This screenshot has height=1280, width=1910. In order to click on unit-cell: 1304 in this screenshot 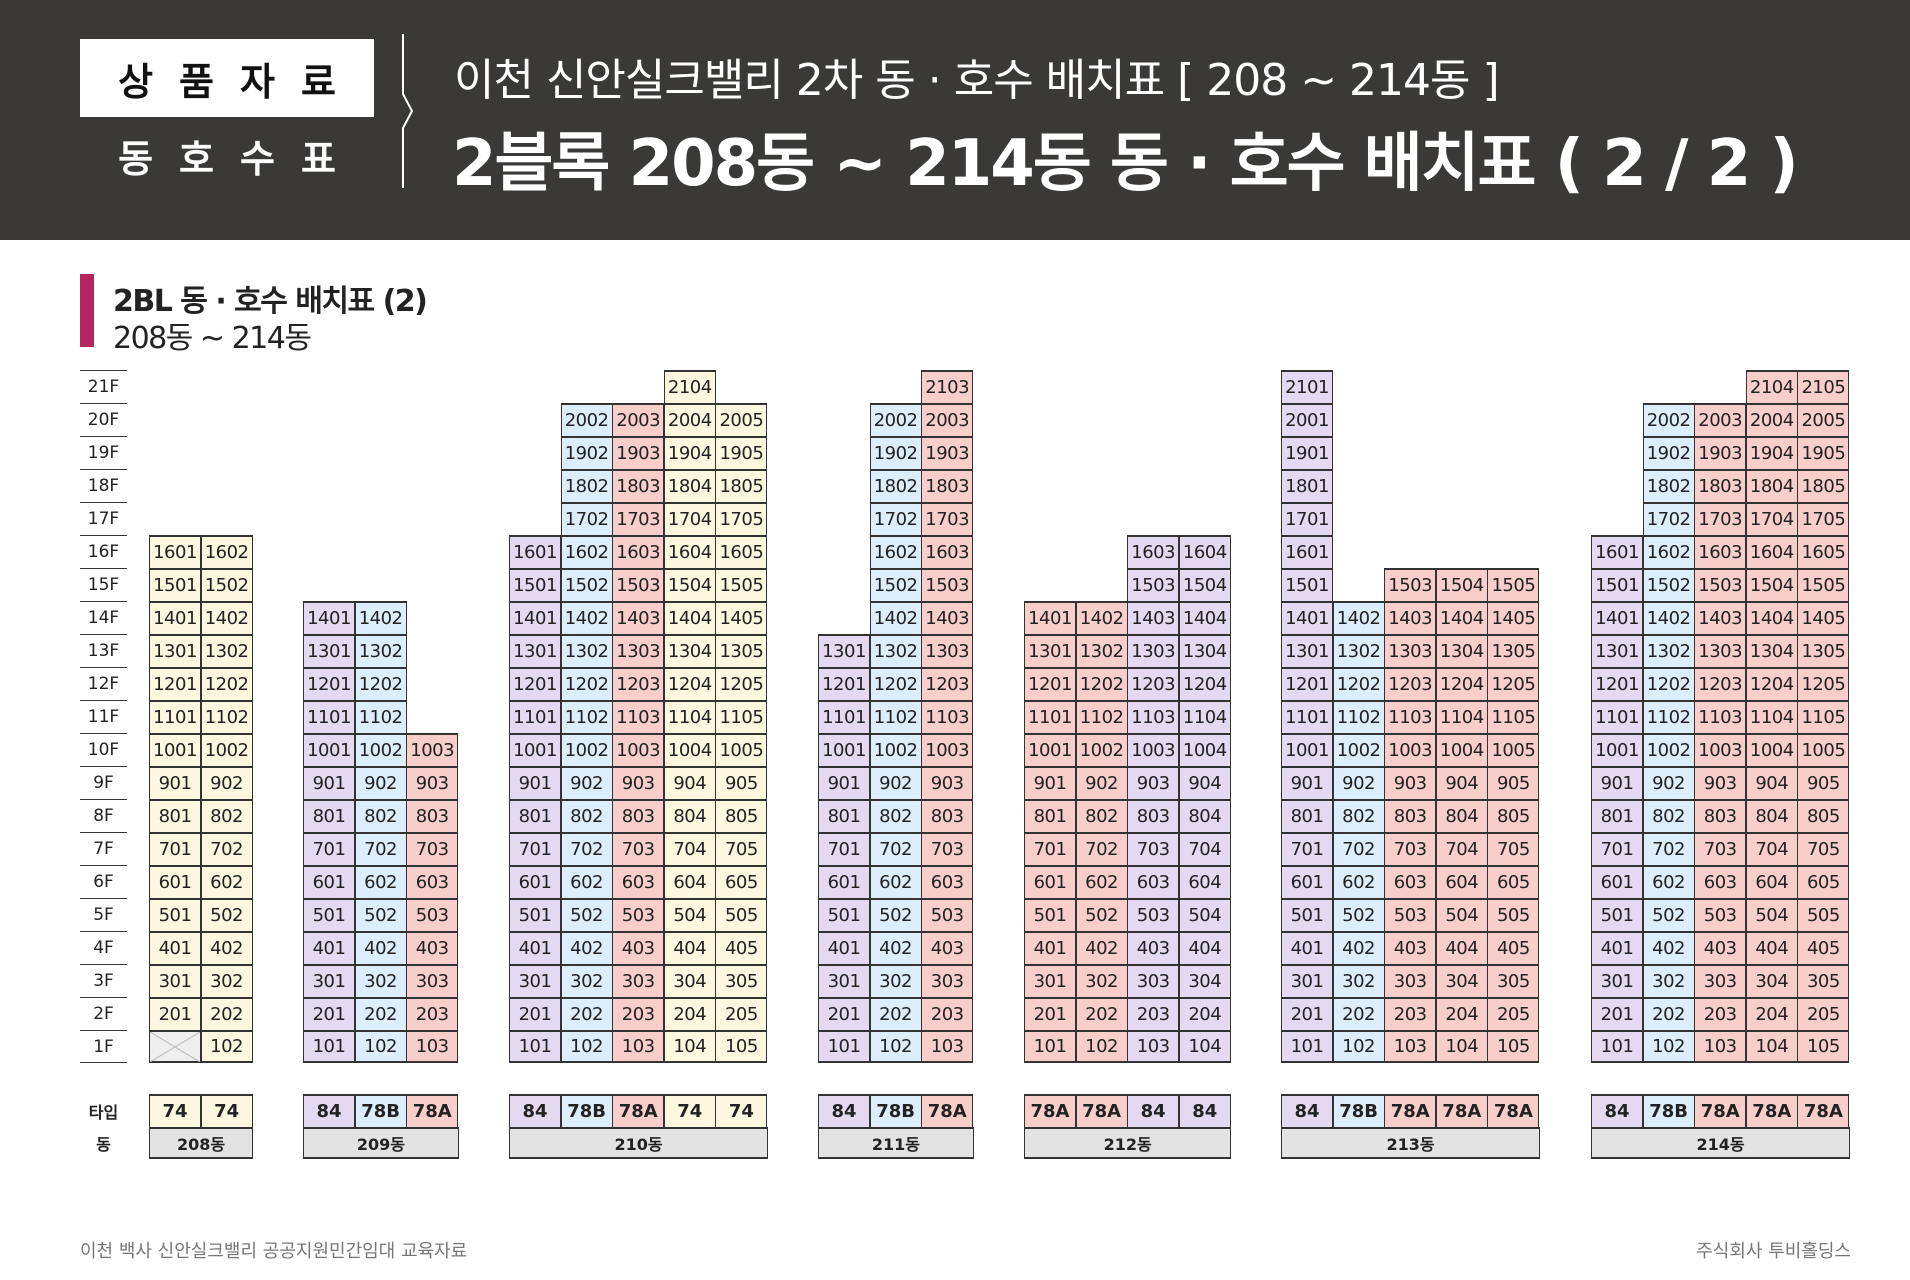, I will do `click(1204, 650)`.